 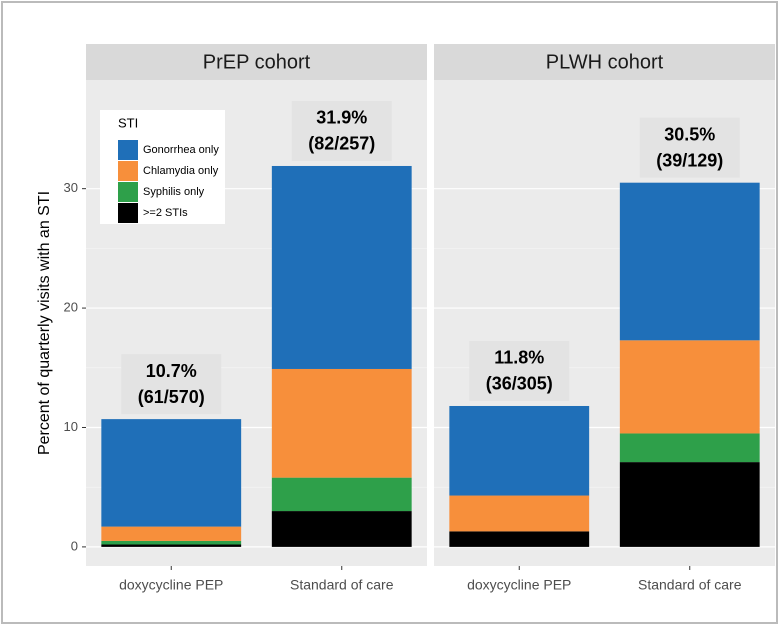 What do you see at coordinates (74, 545) in the screenshot?
I see `y-tick-label: 0` at bounding box center [74, 545].